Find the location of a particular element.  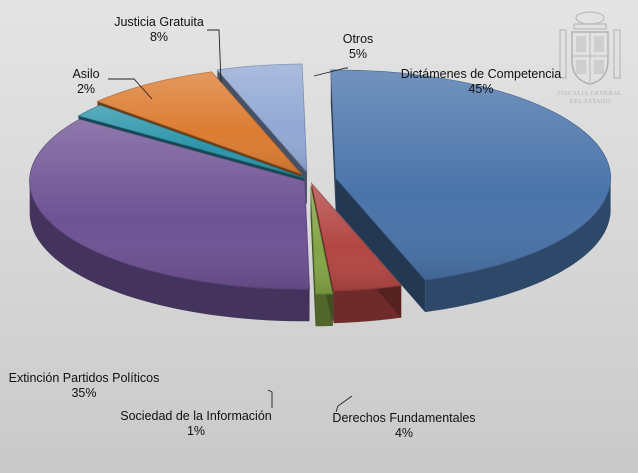

slice-percent: 4% is located at coordinates (404, 433).